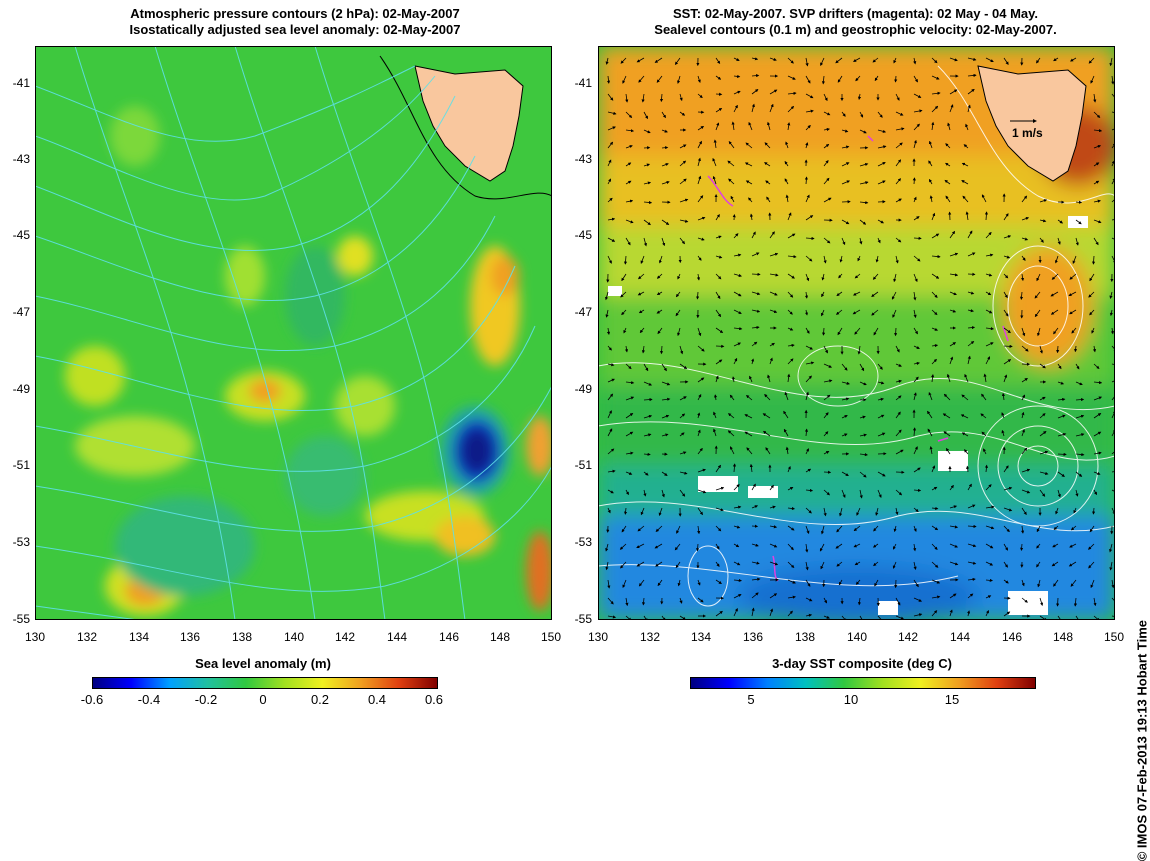  I want to click on left-ytick: -45, so click(15, 235).